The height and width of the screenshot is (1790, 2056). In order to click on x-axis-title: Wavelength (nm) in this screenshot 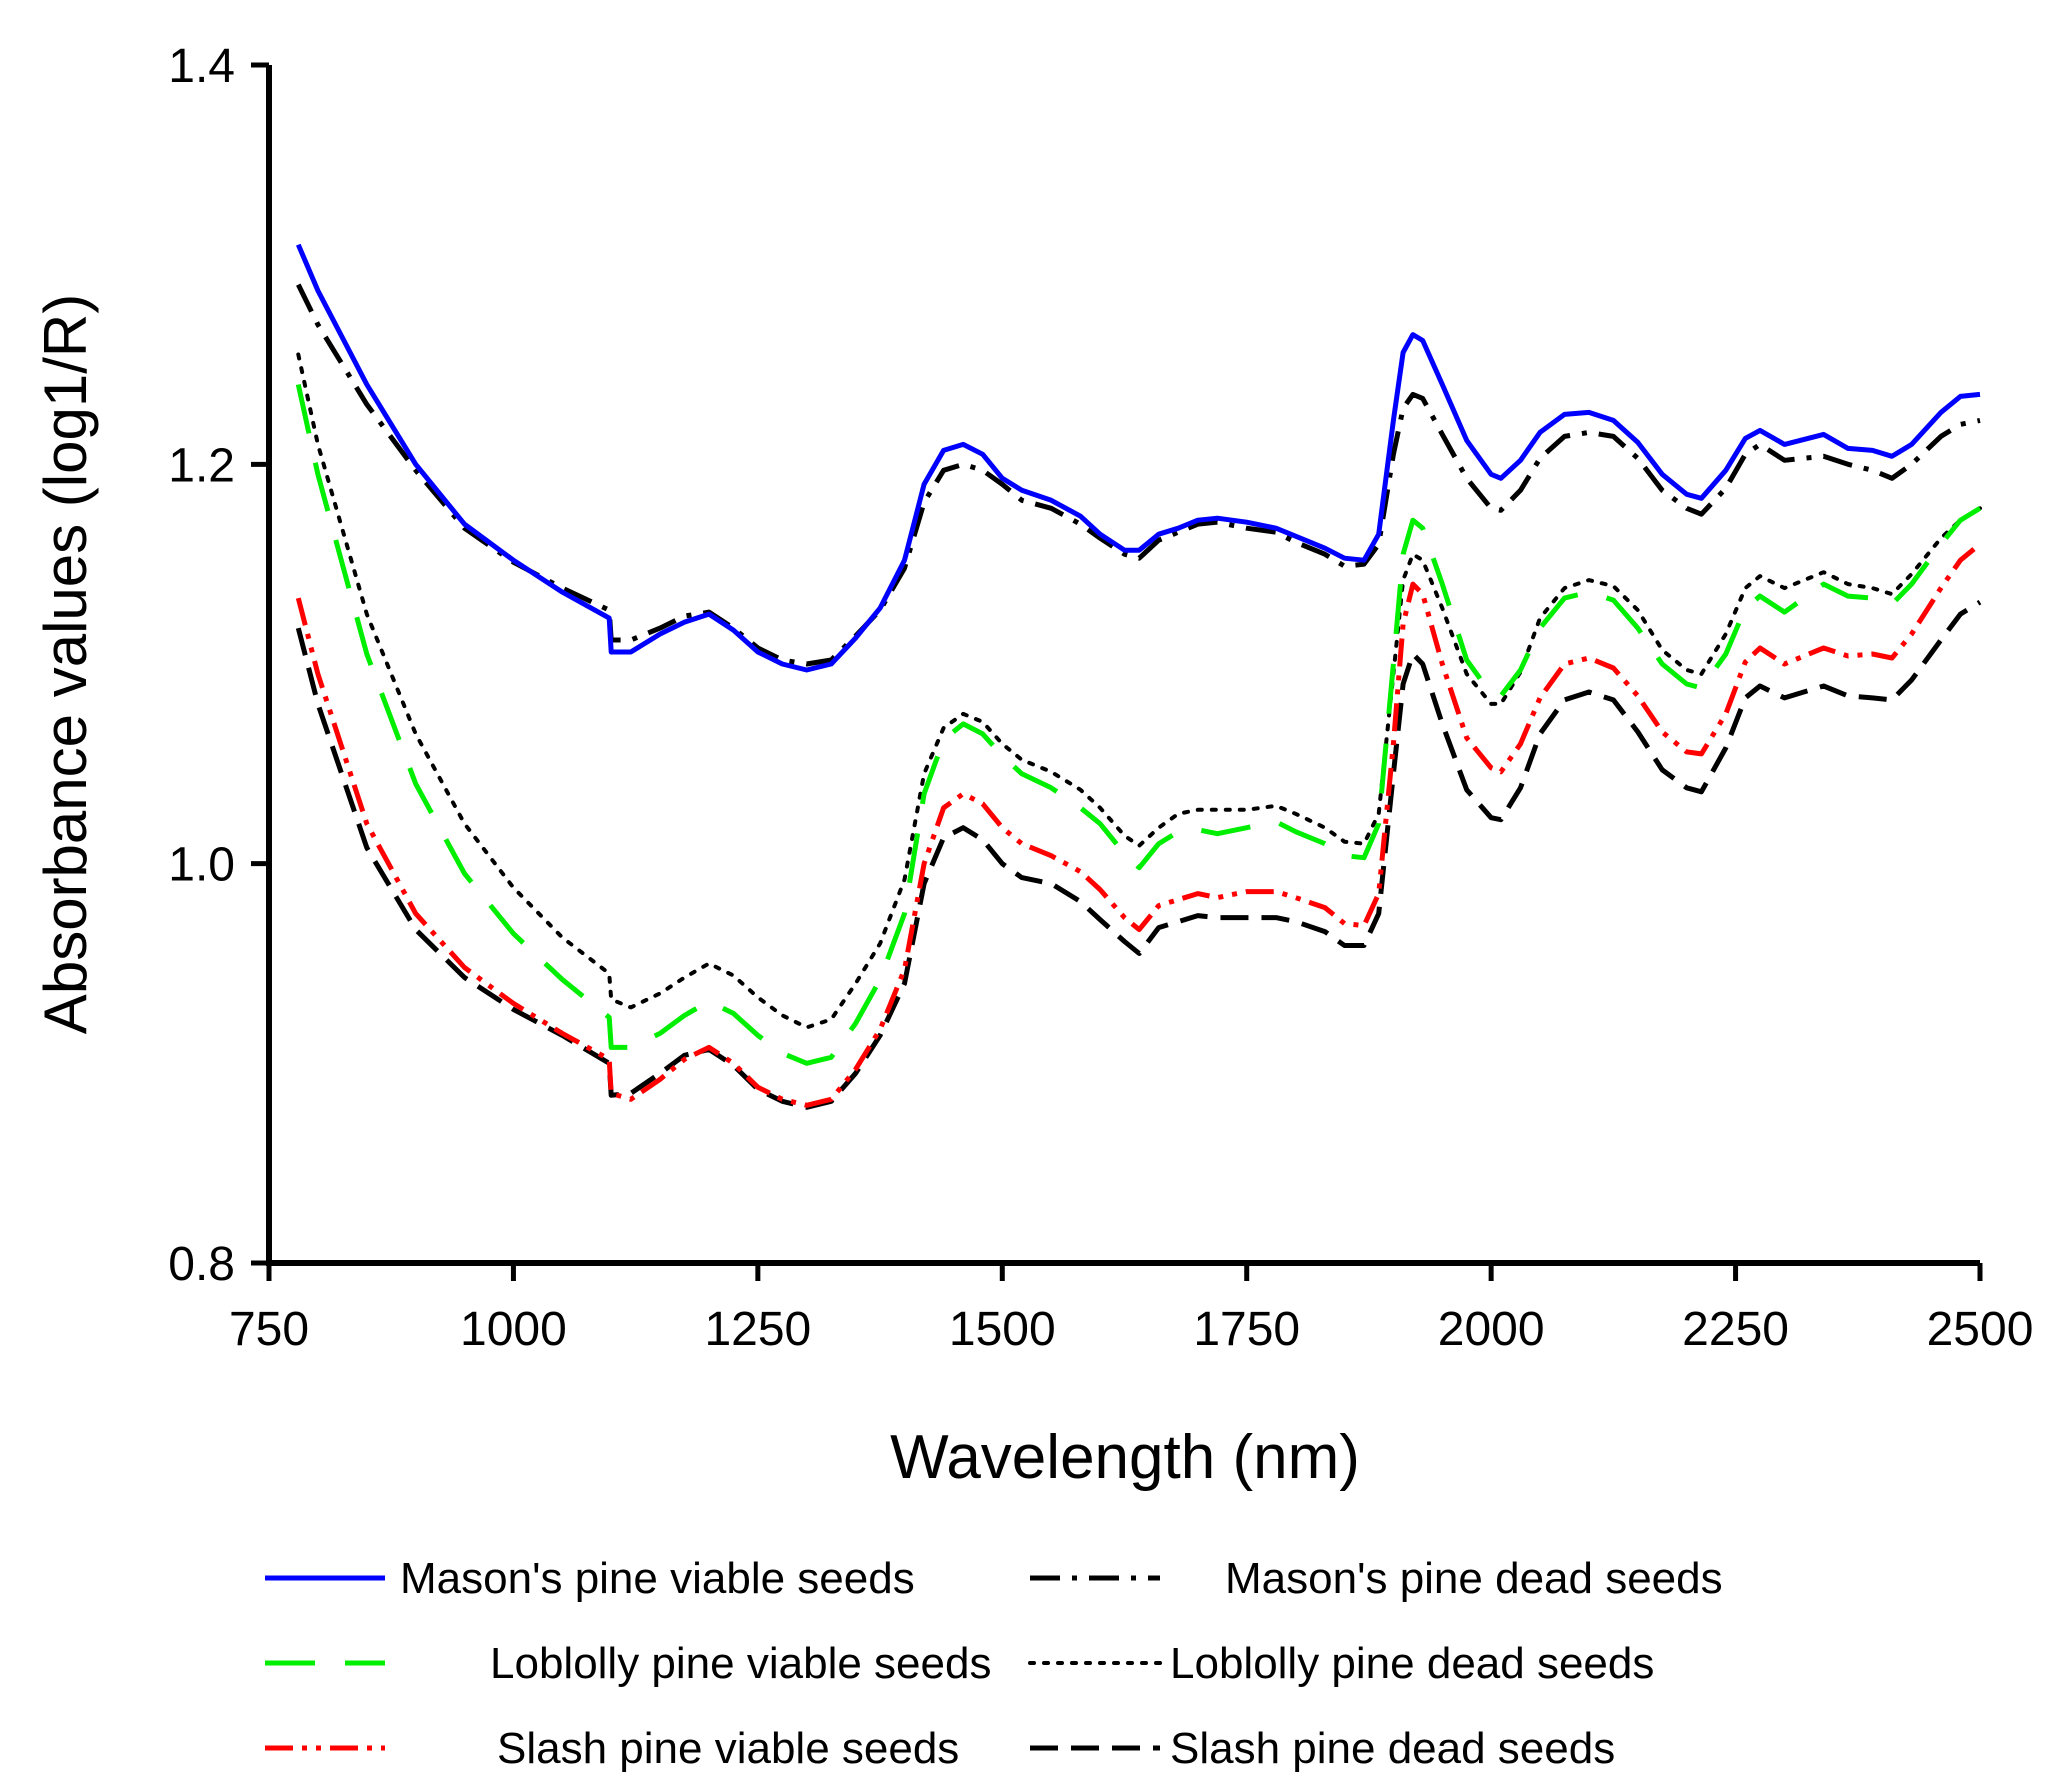, I will do `click(1125, 1457)`.